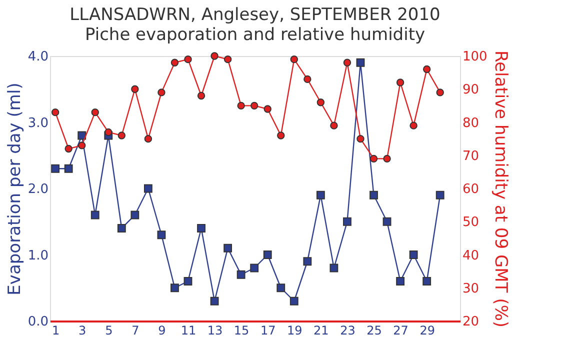  Describe the element at coordinates (38, 57) in the screenshot. I see `y-tick-label: 4.0` at that location.